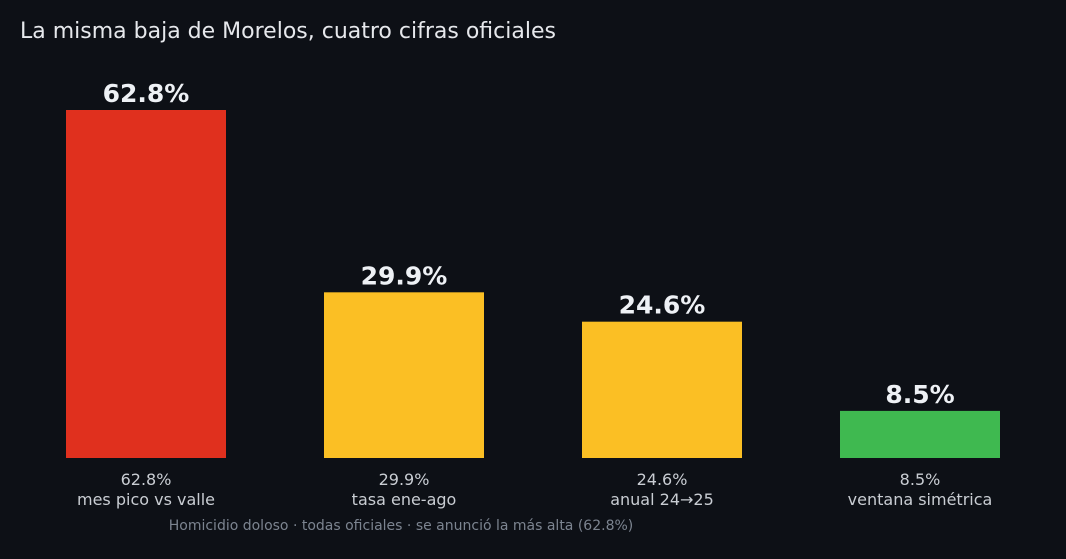  Describe the element at coordinates (919, 394) in the screenshot. I see `bar-value-label: 8.5%` at that location.